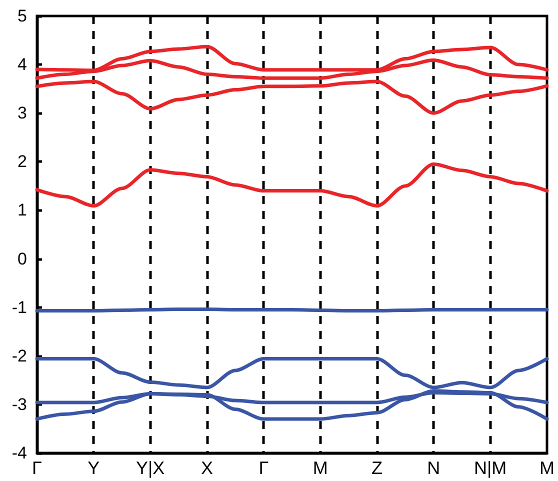 The width and height of the screenshot is (558, 481). Describe the element at coordinates (22, 113) in the screenshot. I see `y-tick-label: 3` at that location.